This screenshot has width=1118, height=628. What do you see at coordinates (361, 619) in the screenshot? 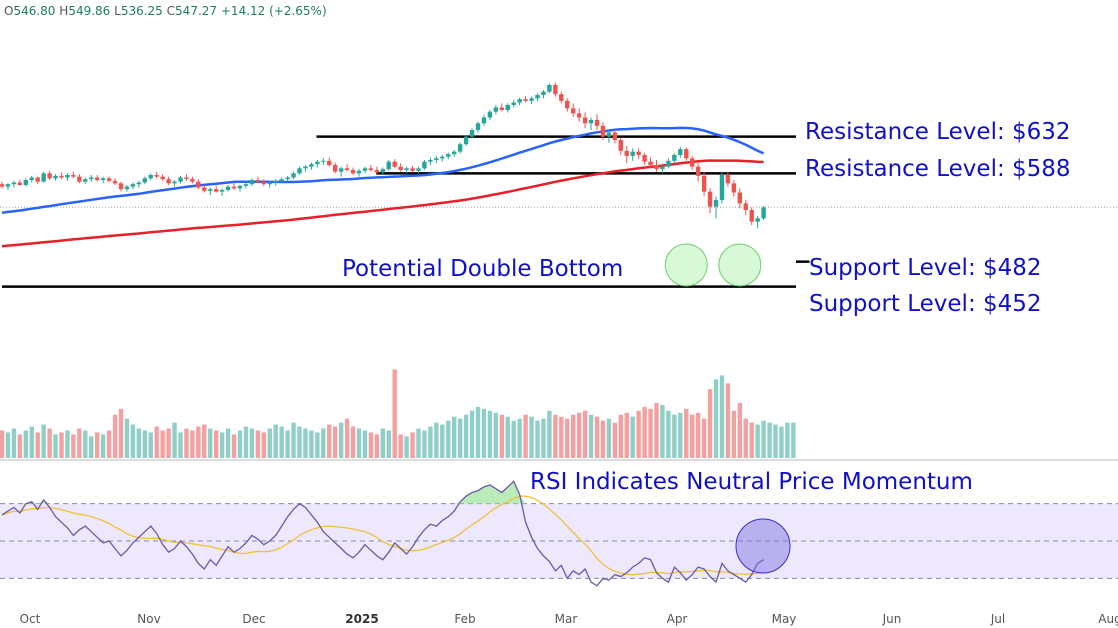
I see `x-axis-label: 2025` at bounding box center [361, 619].